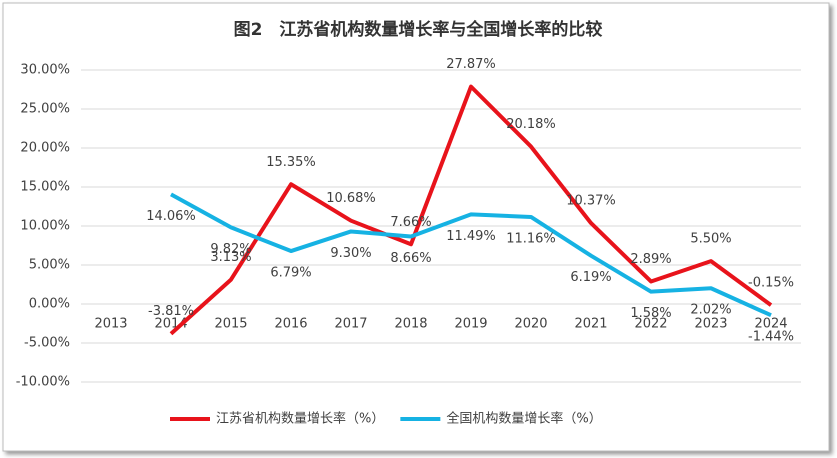 The image size is (837, 458). I want to click on y-tick-label: 10.00%, so click(45, 226).